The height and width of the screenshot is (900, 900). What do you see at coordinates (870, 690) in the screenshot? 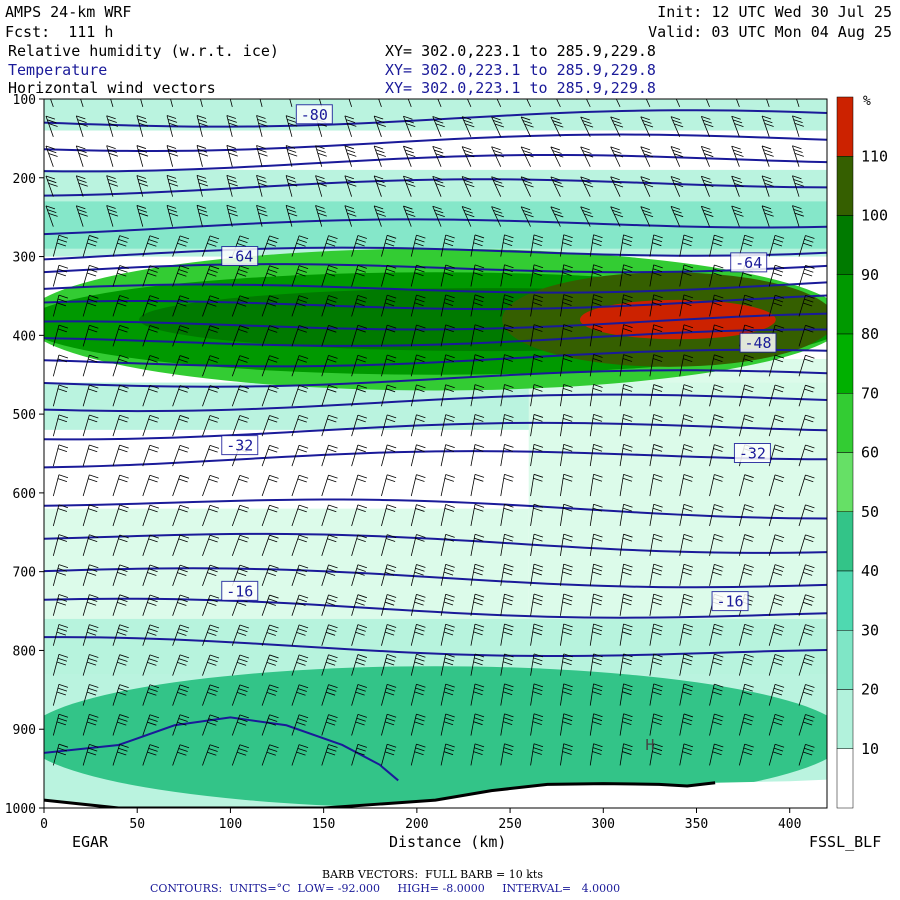
I see `colorbar-level-label: 20` at bounding box center [870, 690].